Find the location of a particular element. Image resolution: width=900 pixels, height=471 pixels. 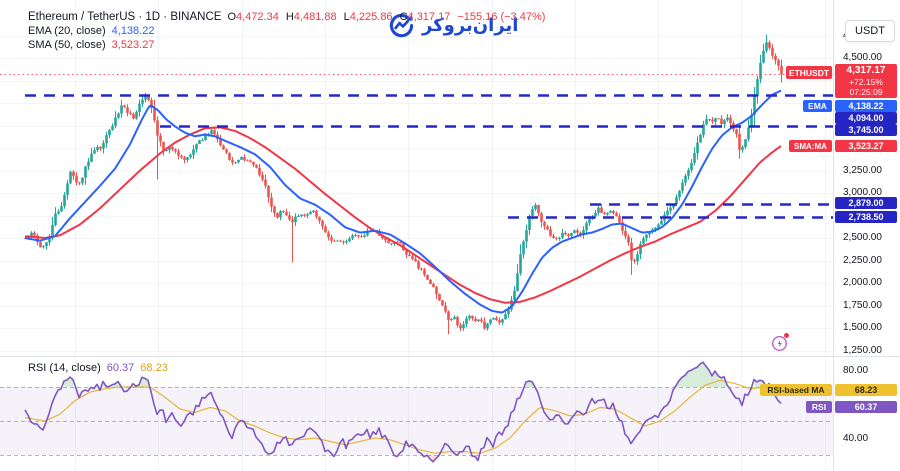

level-price-box: 2,738.50 is located at coordinates (866, 217).